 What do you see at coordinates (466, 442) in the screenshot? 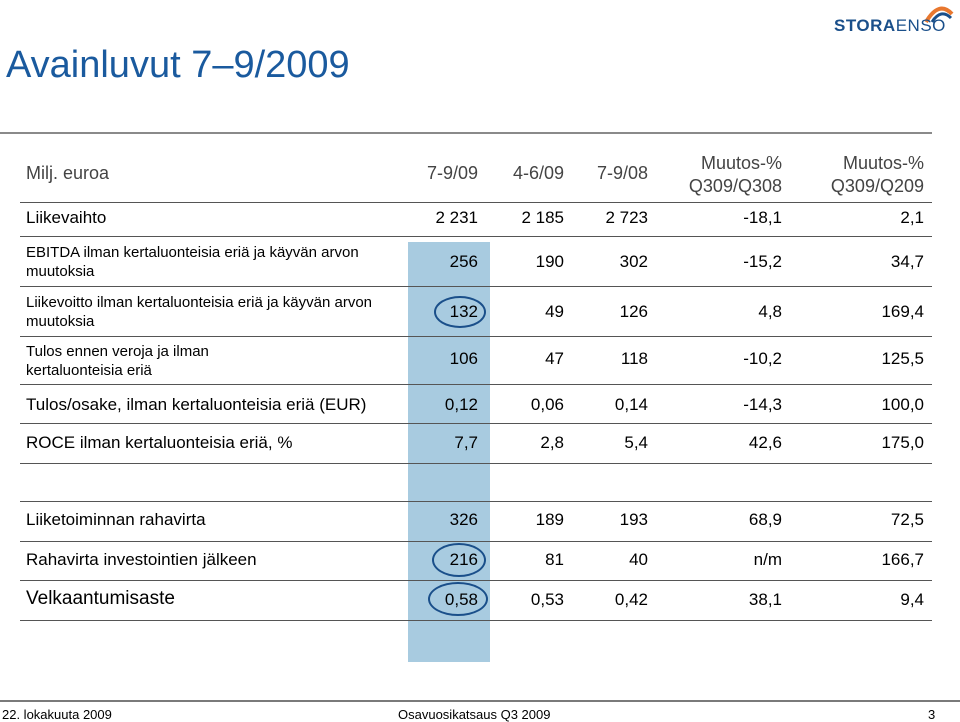
I see `row-value: 7,7` at bounding box center [466, 442].